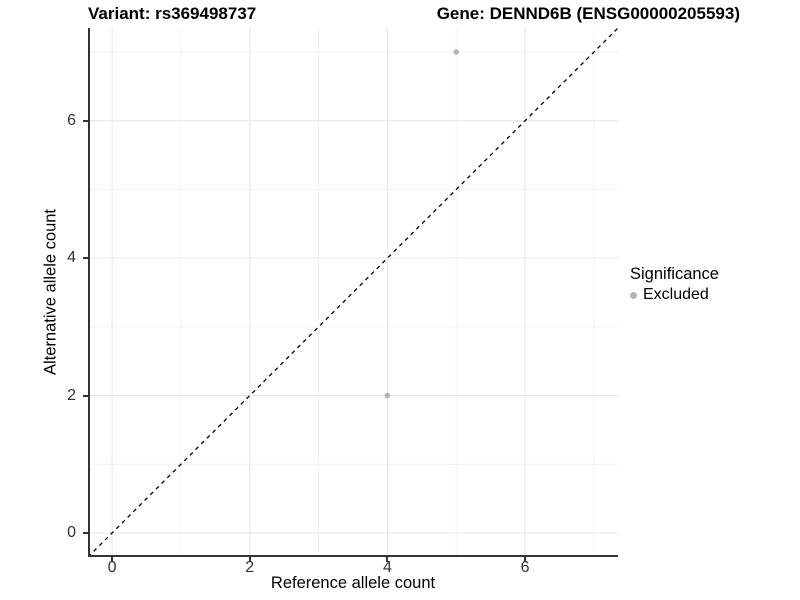  Describe the element at coordinates (387, 567) in the screenshot. I see `x-tick-label: 4` at that location.